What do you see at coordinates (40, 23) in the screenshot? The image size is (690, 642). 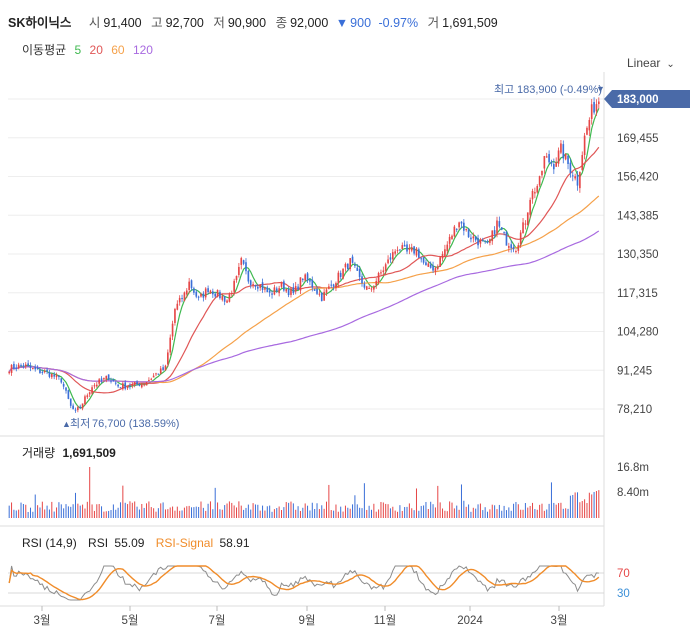 I see `stock-name: SK하이닉스` at bounding box center [40, 23].